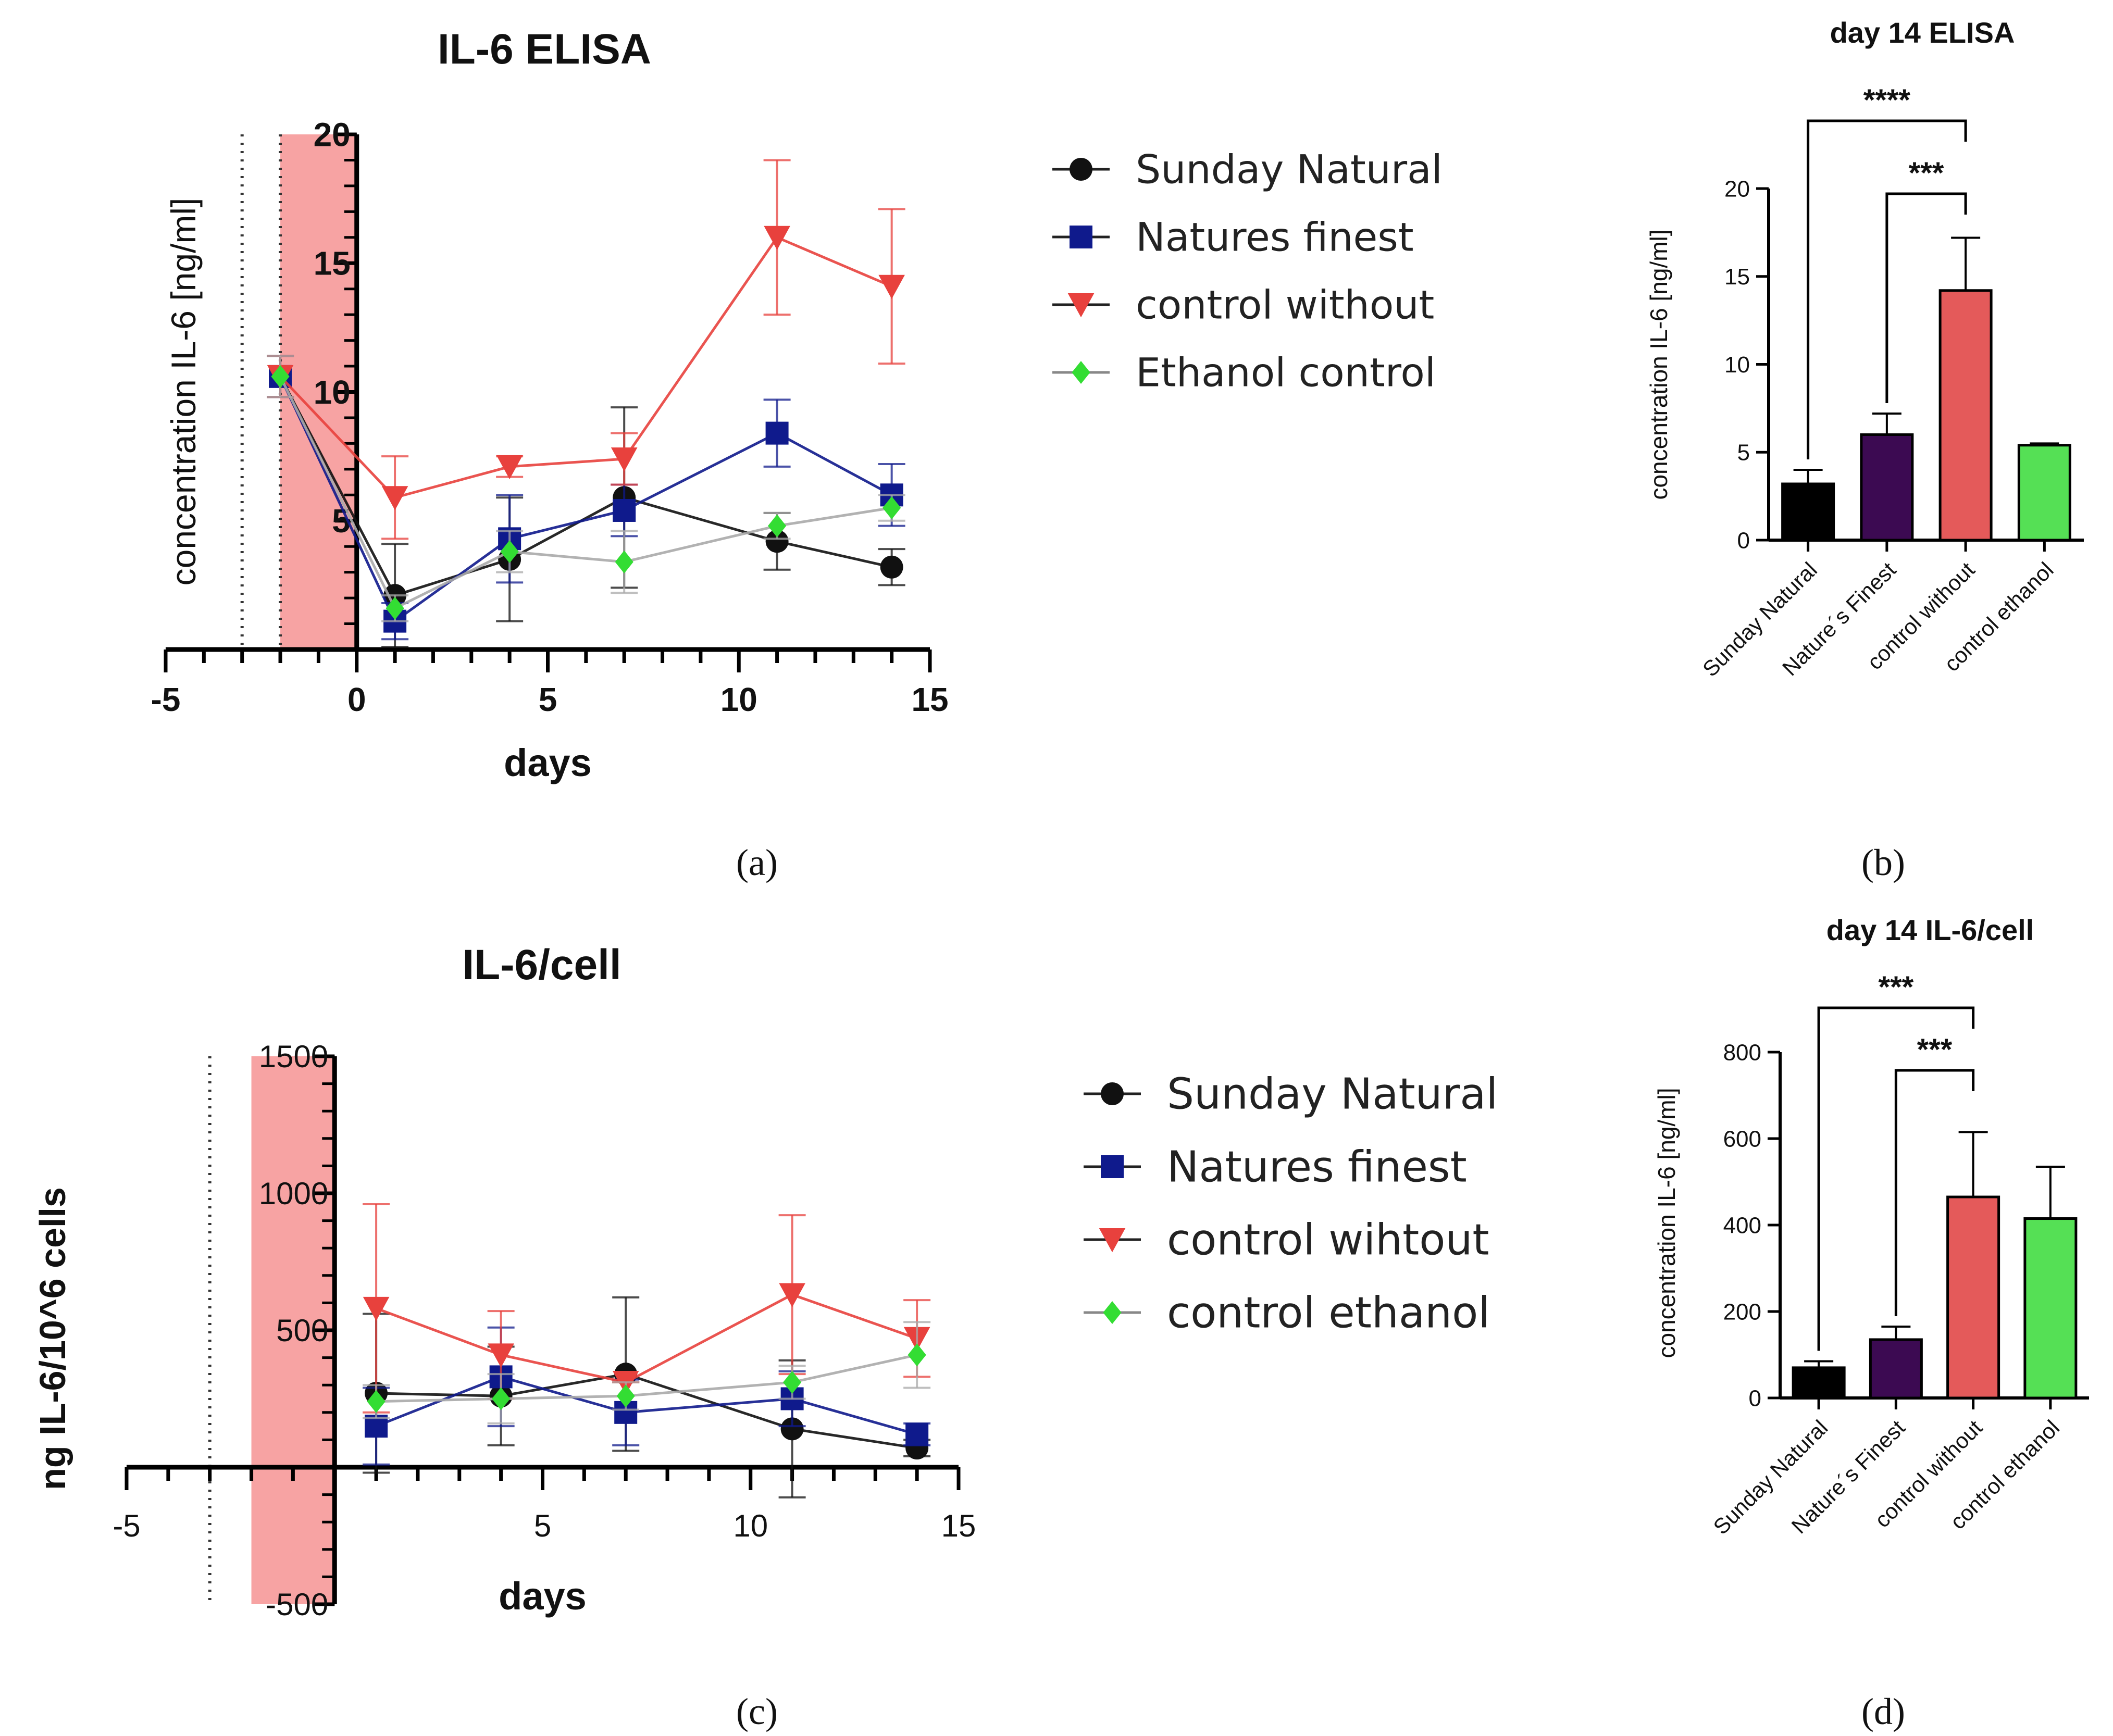 This screenshot has width=2113, height=1736. What do you see at coordinates (757, 1712) in the screenshot?
I see `panel-label: (c)` at bounding box center [757, 1712].